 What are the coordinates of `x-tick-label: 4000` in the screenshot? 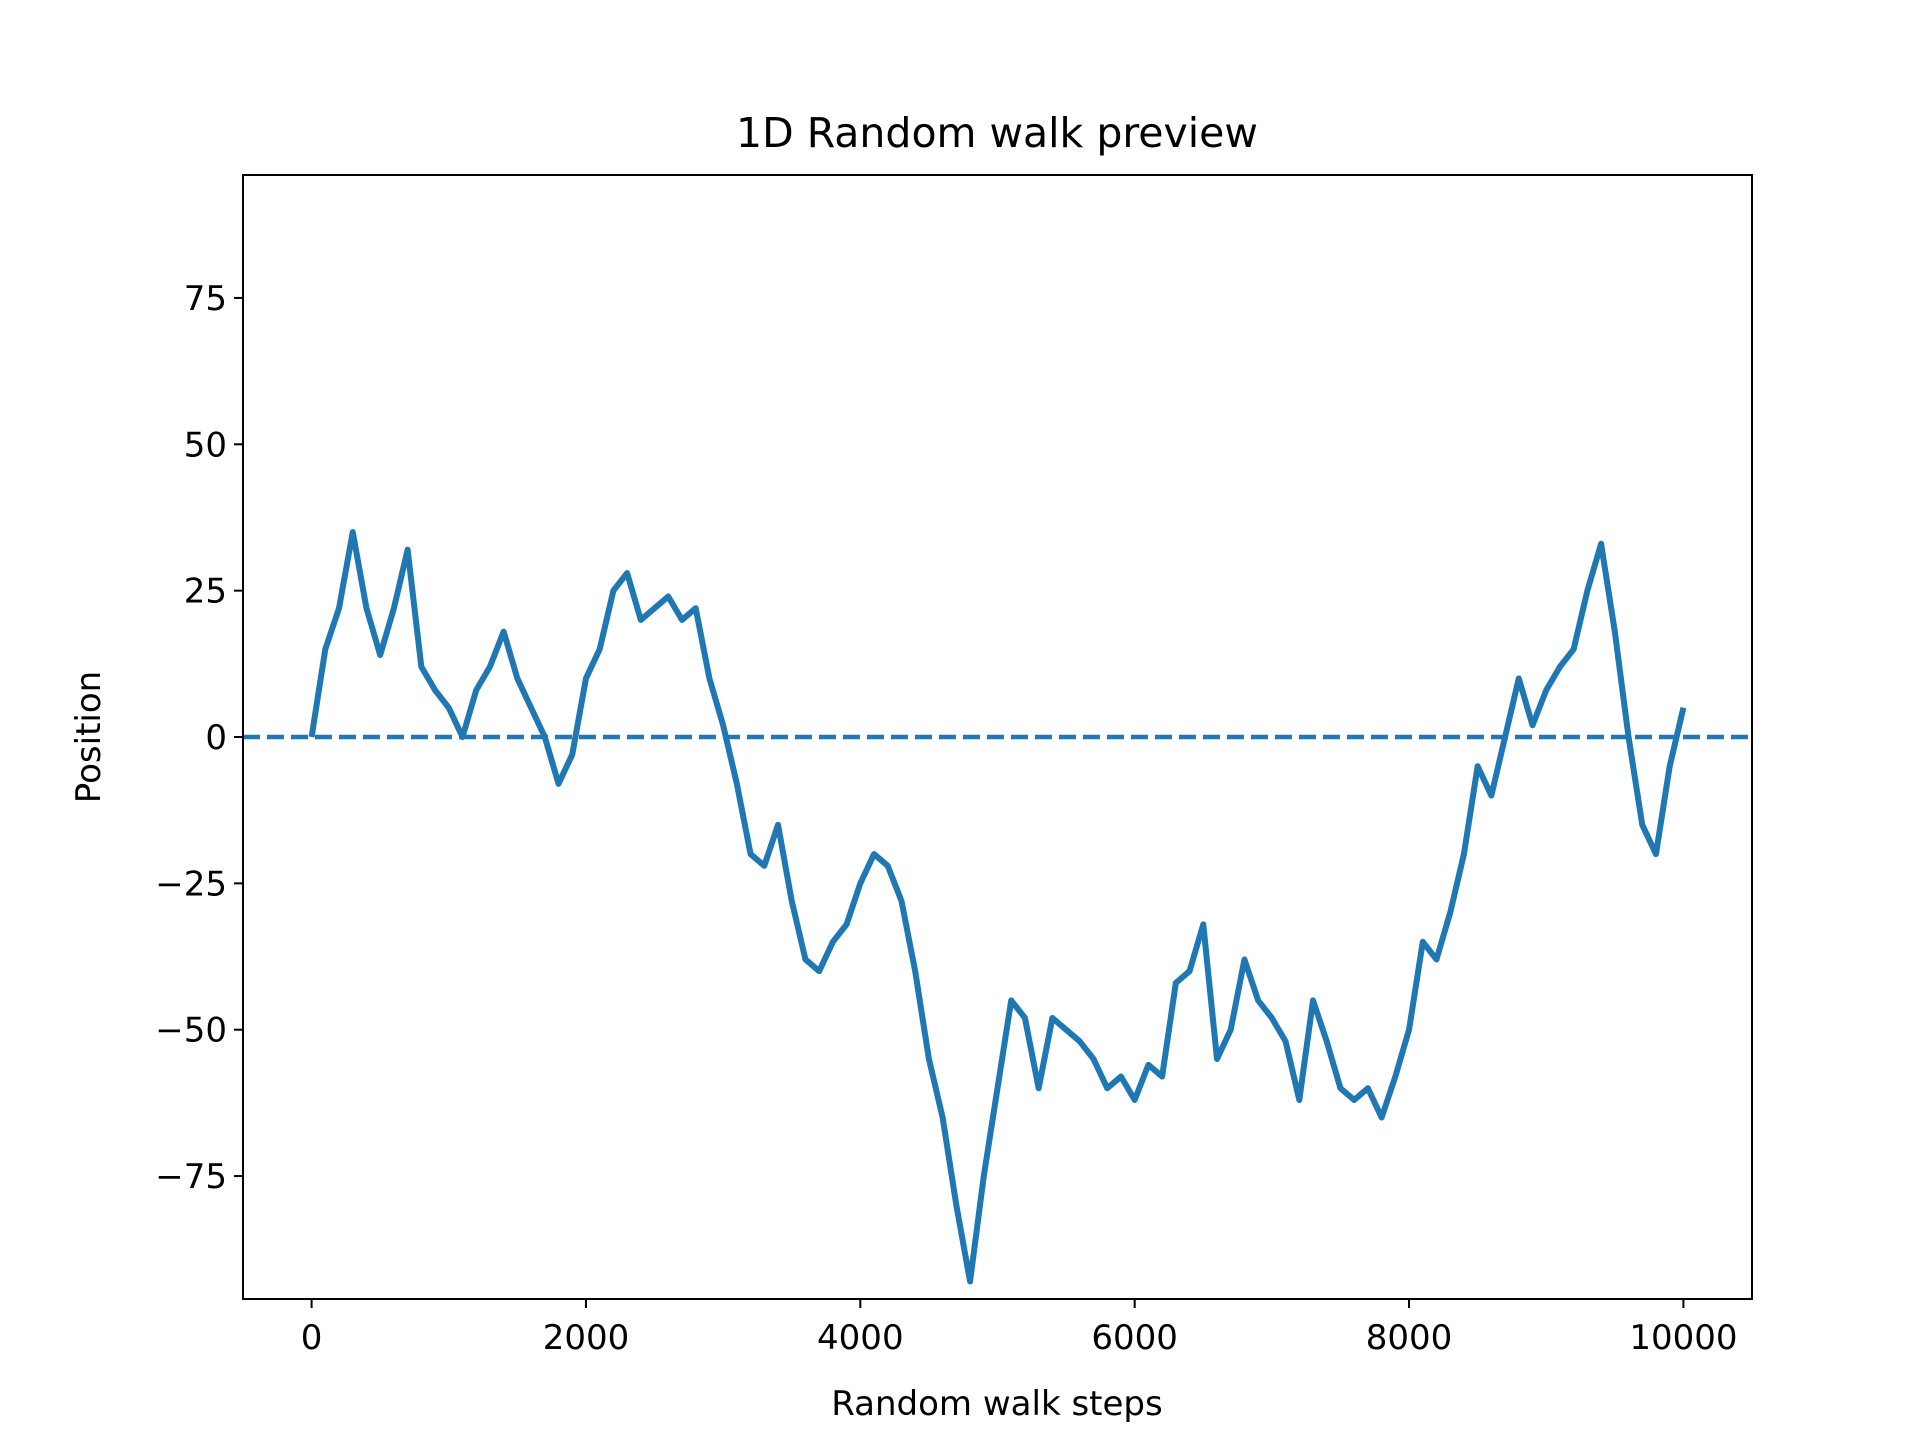 It's located at (860, 1338).